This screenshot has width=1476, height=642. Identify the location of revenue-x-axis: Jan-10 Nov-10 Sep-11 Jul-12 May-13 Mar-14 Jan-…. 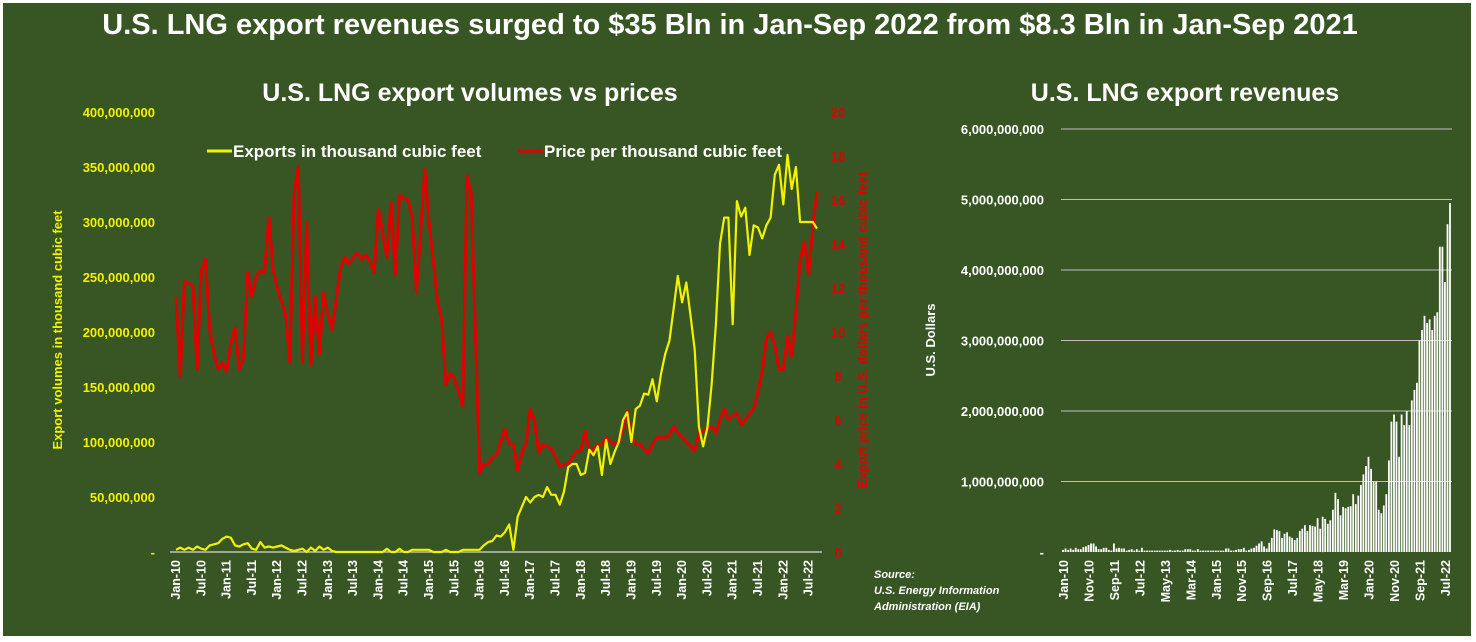
(1255, 581).